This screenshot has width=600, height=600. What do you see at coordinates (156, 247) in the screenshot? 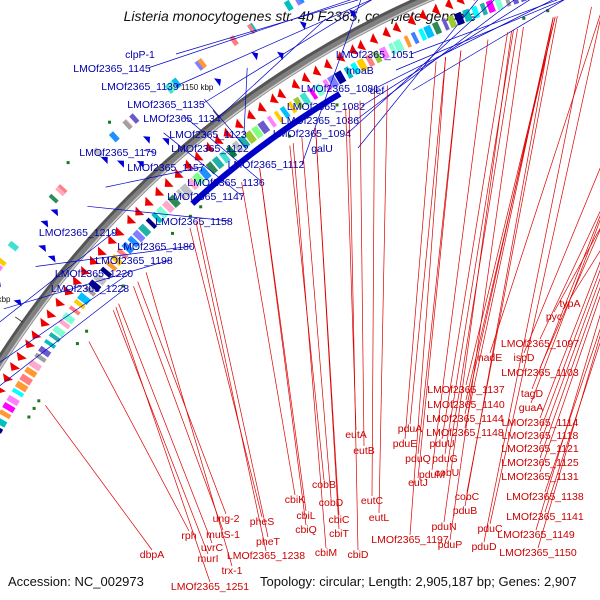
I see `forward-gene-label: LMOf2365_1180` at bounding box center [156, 247].